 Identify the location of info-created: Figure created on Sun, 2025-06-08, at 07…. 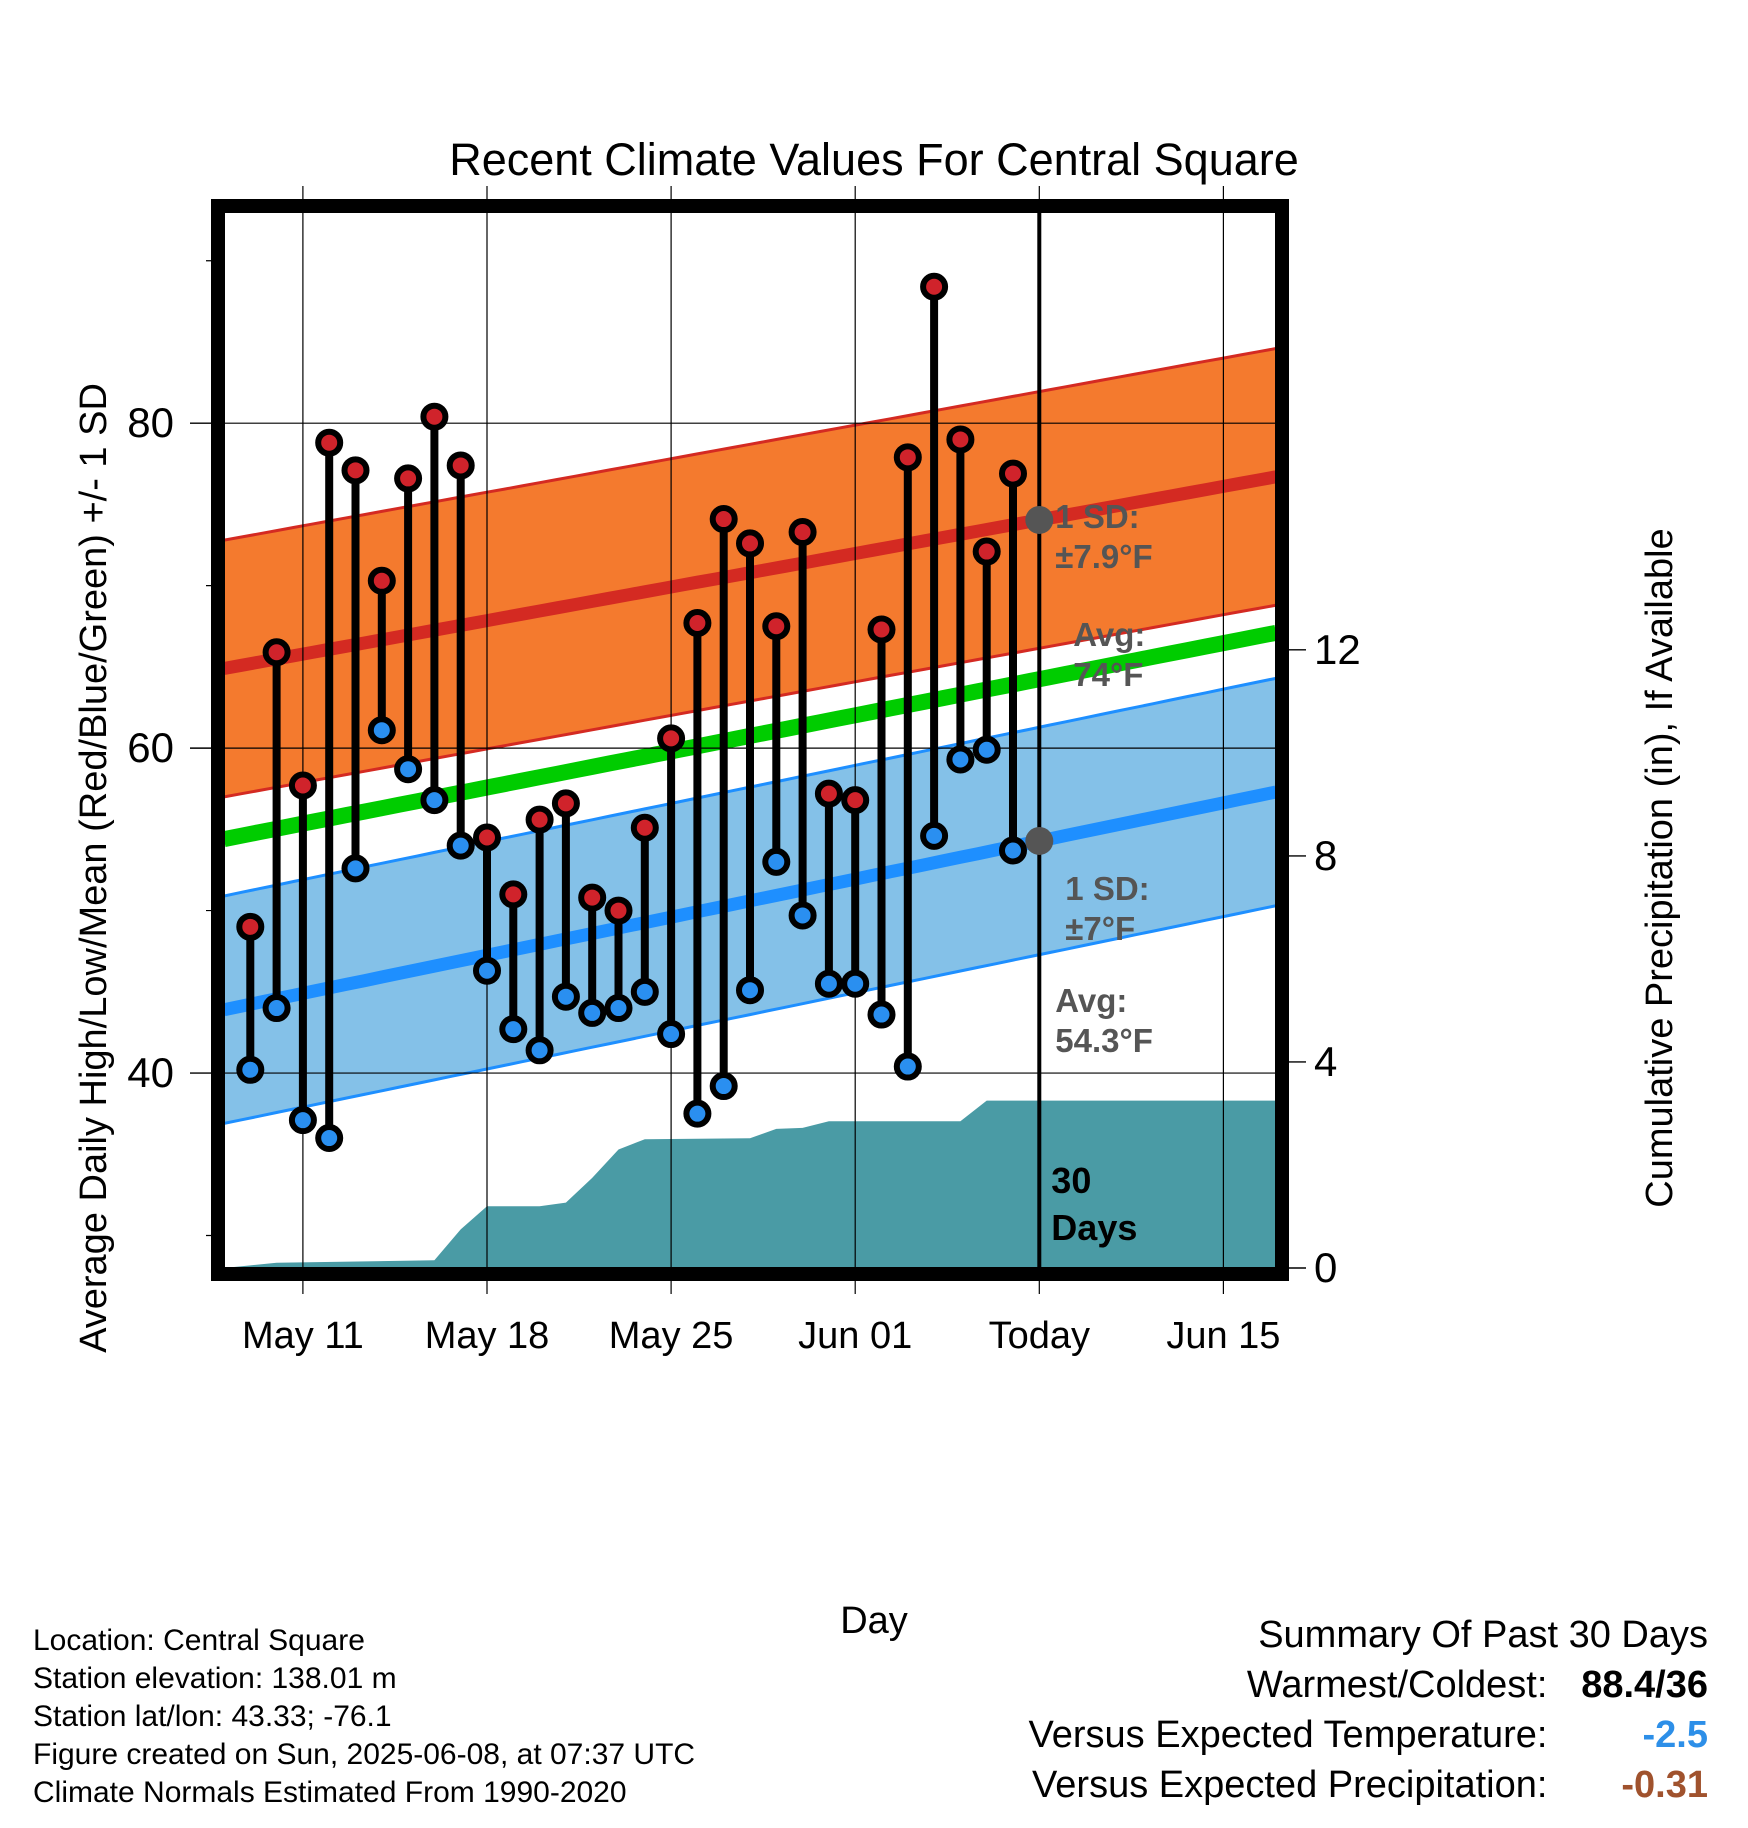
(364, 1754).